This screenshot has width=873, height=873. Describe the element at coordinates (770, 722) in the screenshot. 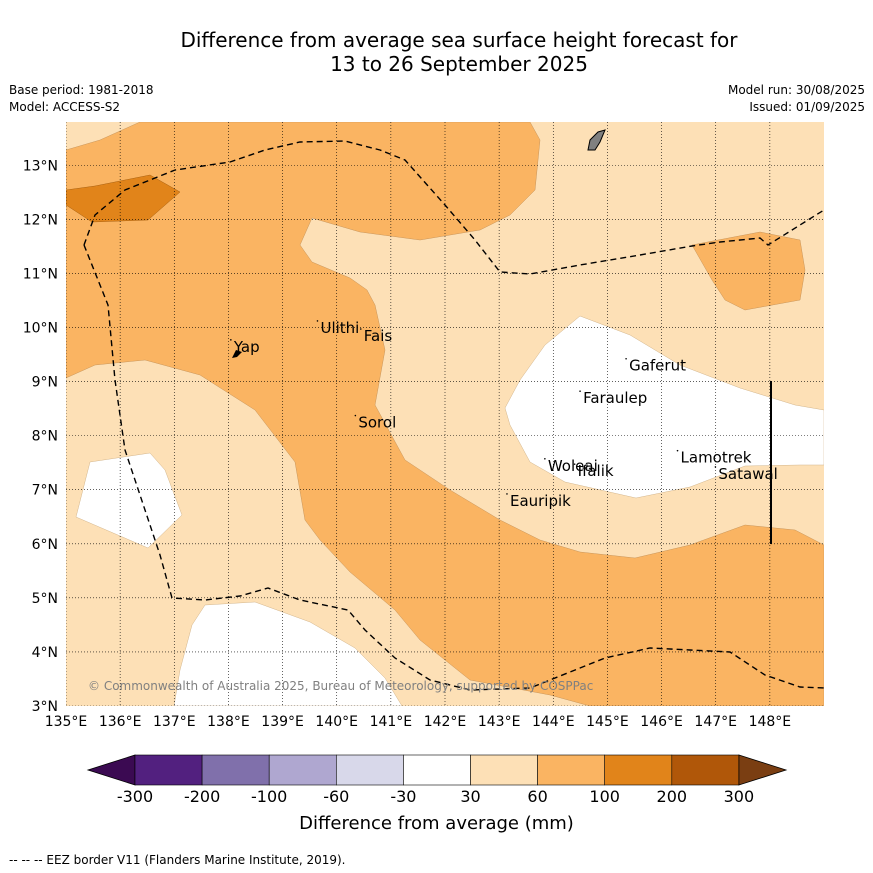

I see `lon-tick-label: 148°E` at that location.